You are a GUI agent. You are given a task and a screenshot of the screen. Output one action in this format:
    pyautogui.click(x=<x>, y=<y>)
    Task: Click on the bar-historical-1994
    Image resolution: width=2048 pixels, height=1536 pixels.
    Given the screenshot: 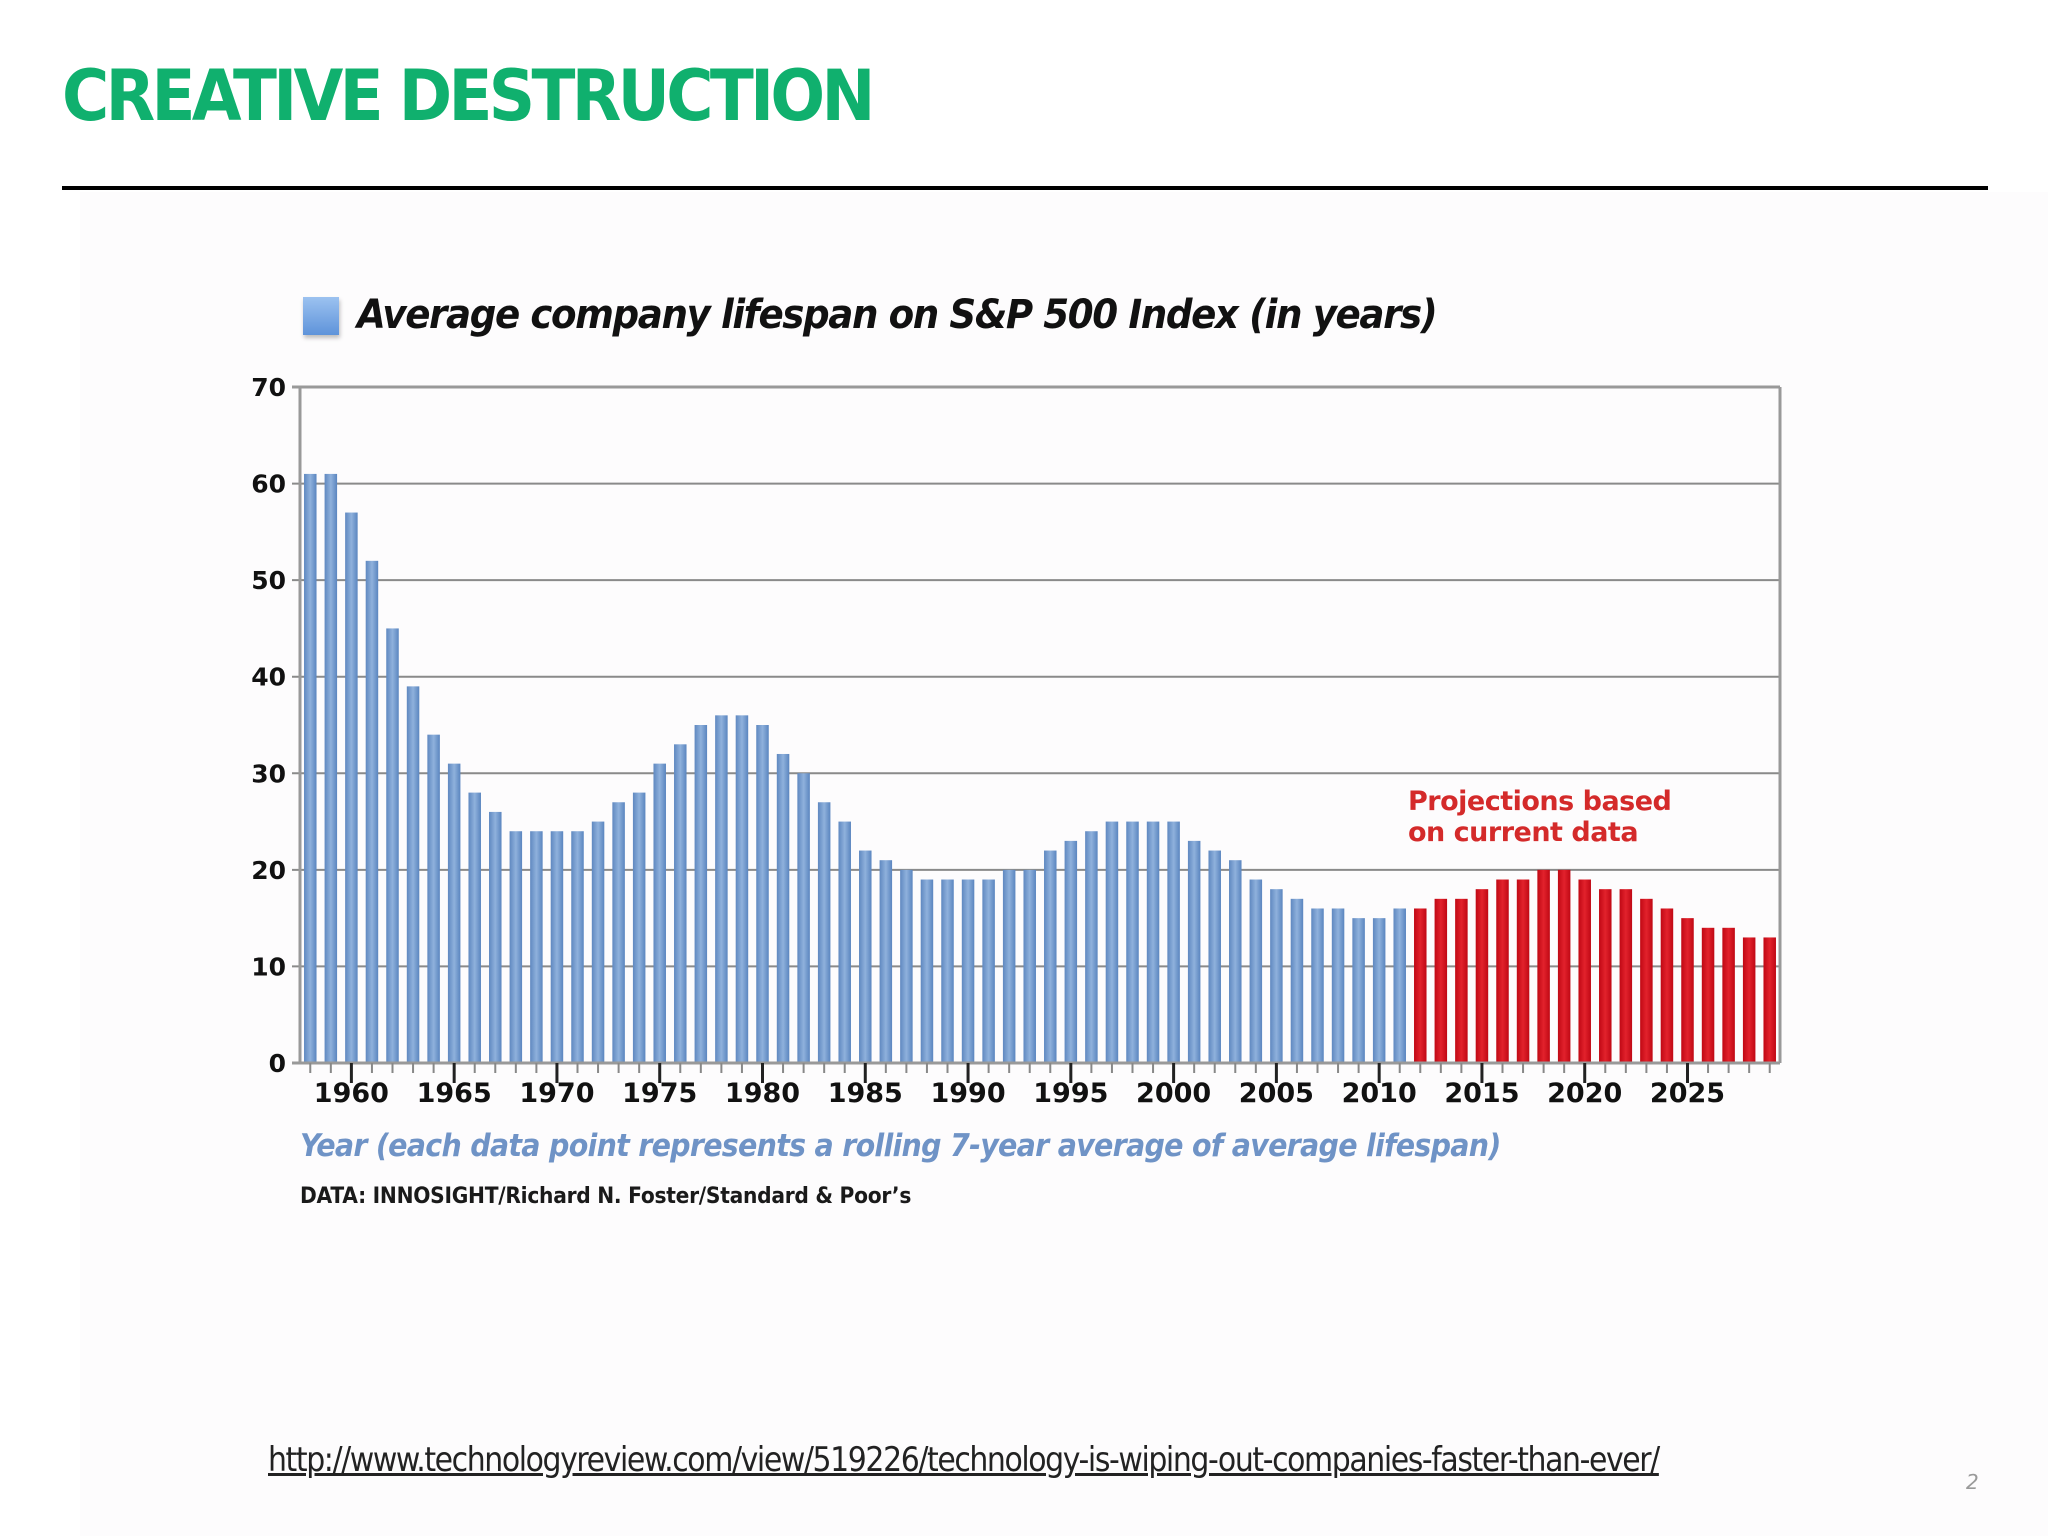 What is the action you would take?
    pyautogui.click(x=1050, y=956)
    